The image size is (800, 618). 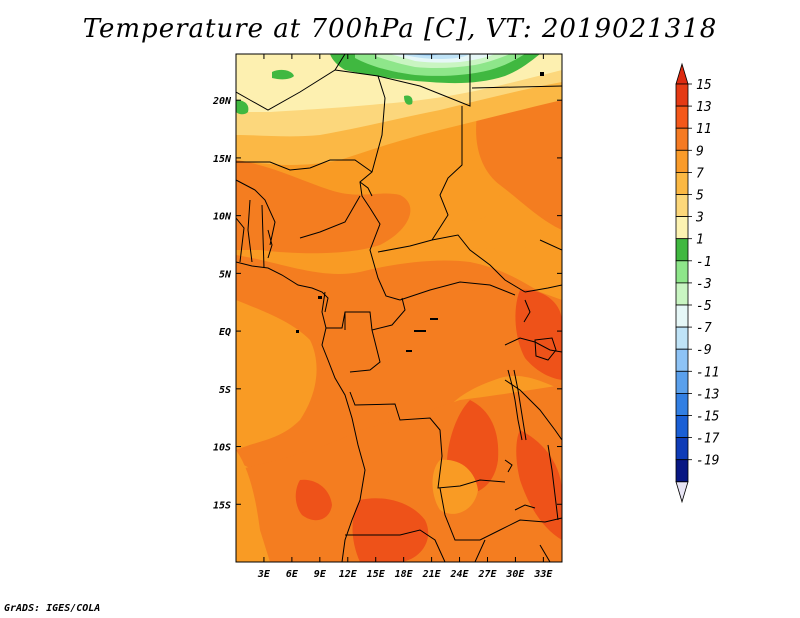 What do you see at coordinates (704, 107) in the screenshot?
I see `colorbar-label: 13` at bounding box center [704, 107].